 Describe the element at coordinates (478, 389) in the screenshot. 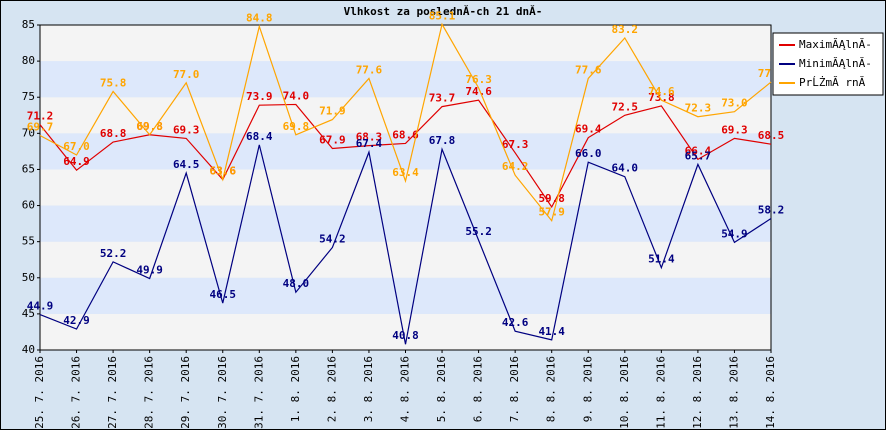

I see `x-tick-label: 6. 8. 2016` at that location.